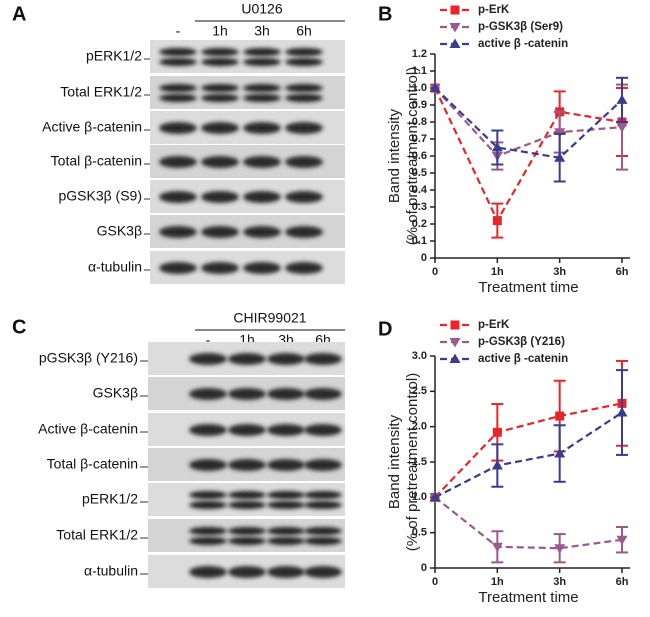 This screenshot has width=650, height=617. Describe the element at coordinates (114, 56) in the screenshot. I see `blot-row-label: pERK1/2` at that location.